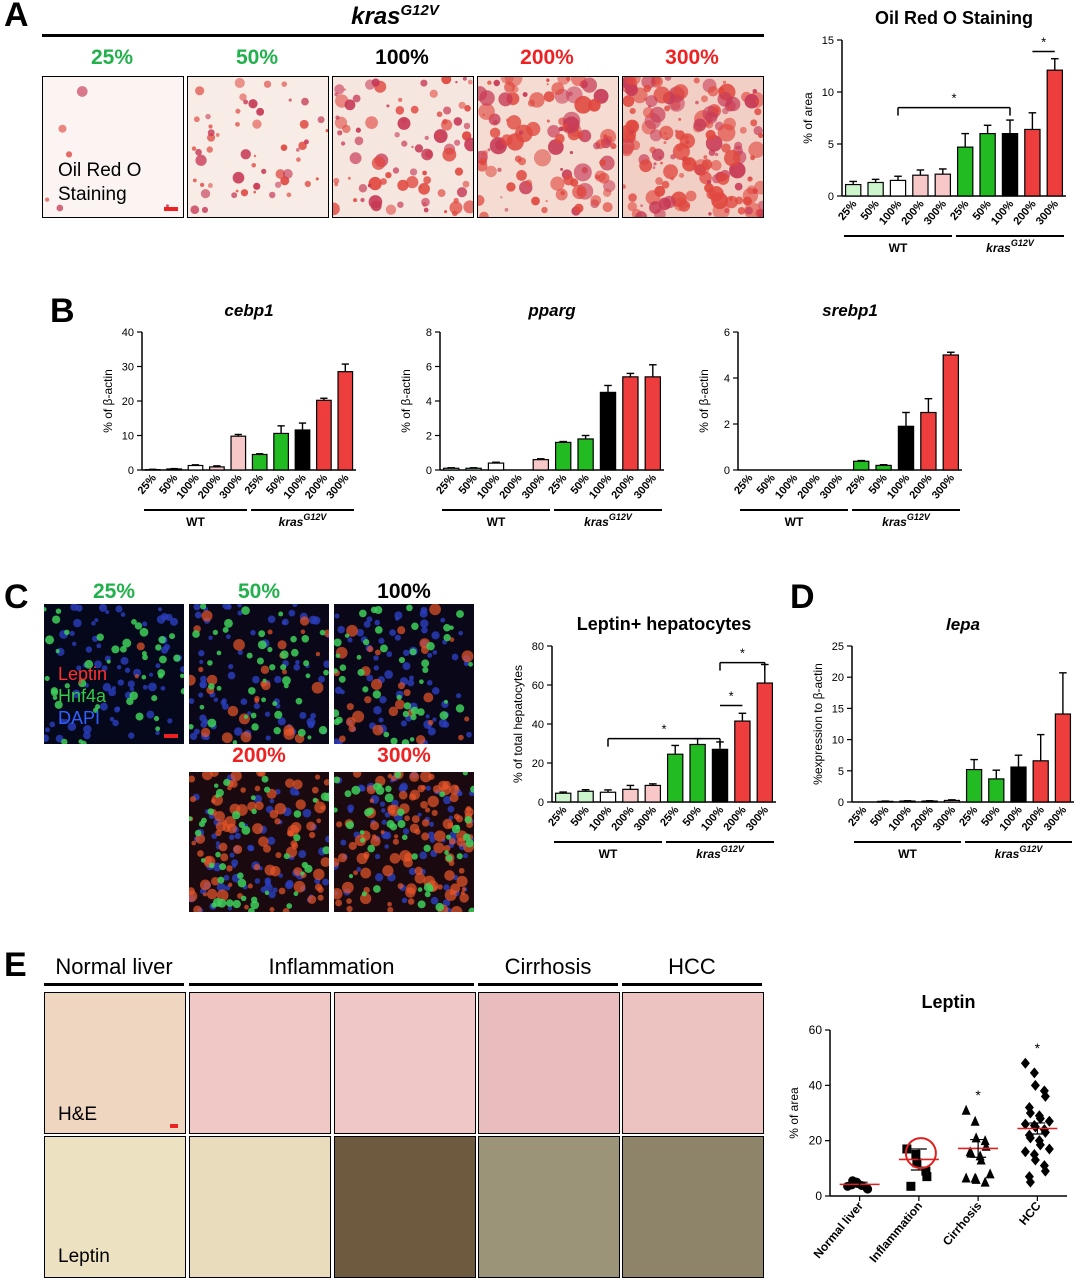 Image resolution: width=1091 pixels, height=1281 pixels. What do you see at coordinates (82, 674) in the screenshot?
I see `legend-leptin: Leptin` at bounding box center [82, 674].